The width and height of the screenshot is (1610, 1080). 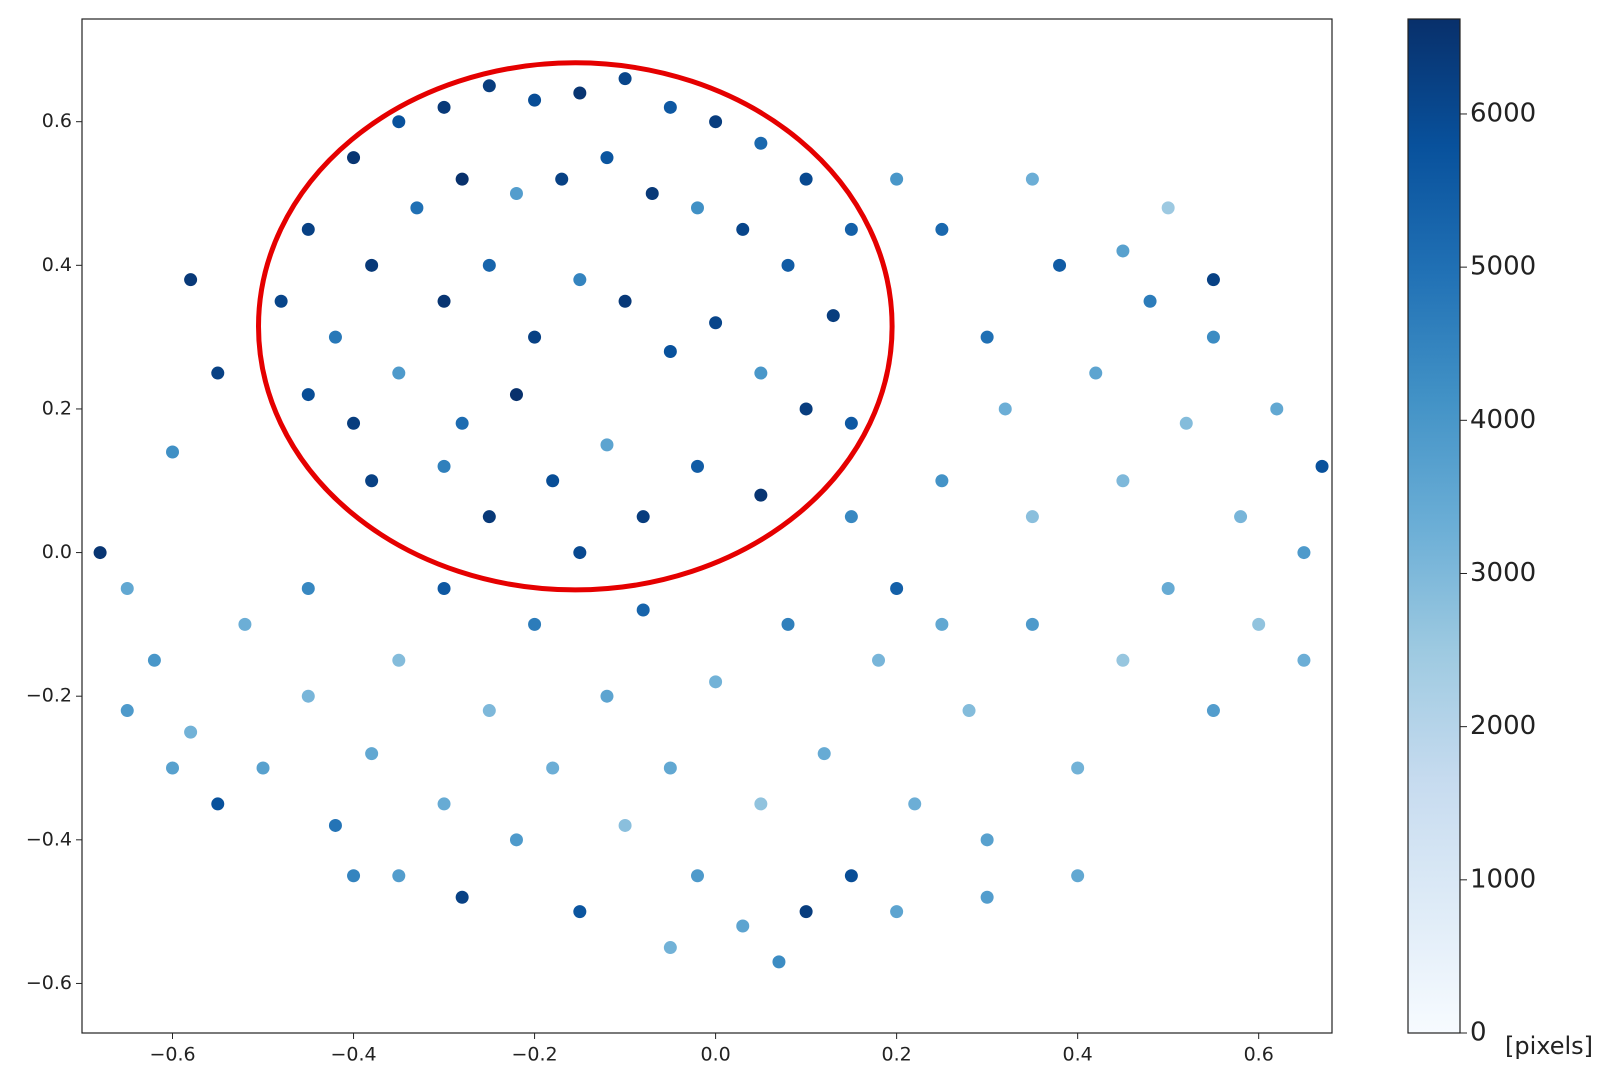 I want to click on colorbar-tick-label: 6000, so click(x=1503, y=113).